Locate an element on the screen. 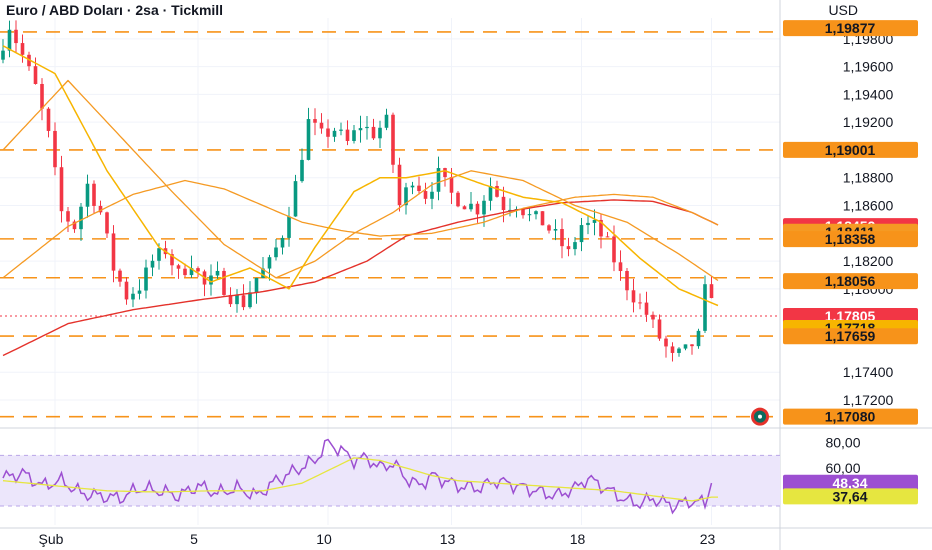 This screenshot has height=550, width=932. time-tick-label: Şub is located at coordinates (51, 539).